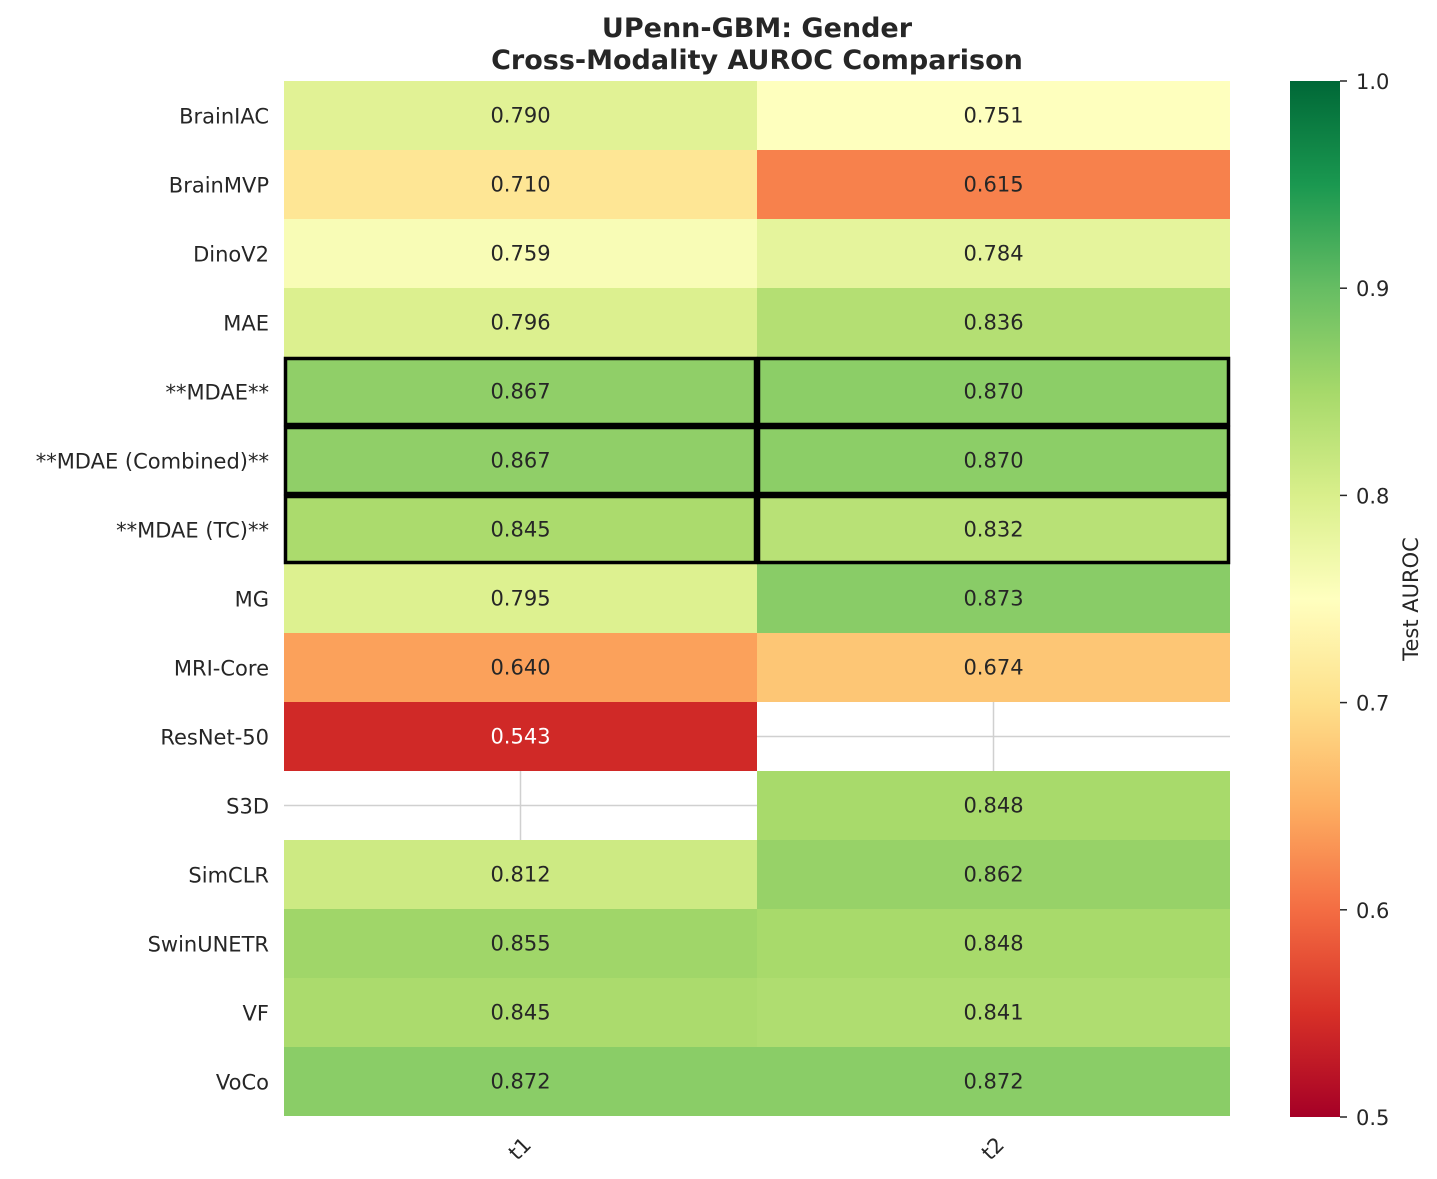 The height and width of the screenshot is (1179, 1437). I want to click on colorbar-ticks: 0.5 0.6 0.7 0.8 0.9 1.0, so click(1364, 600).